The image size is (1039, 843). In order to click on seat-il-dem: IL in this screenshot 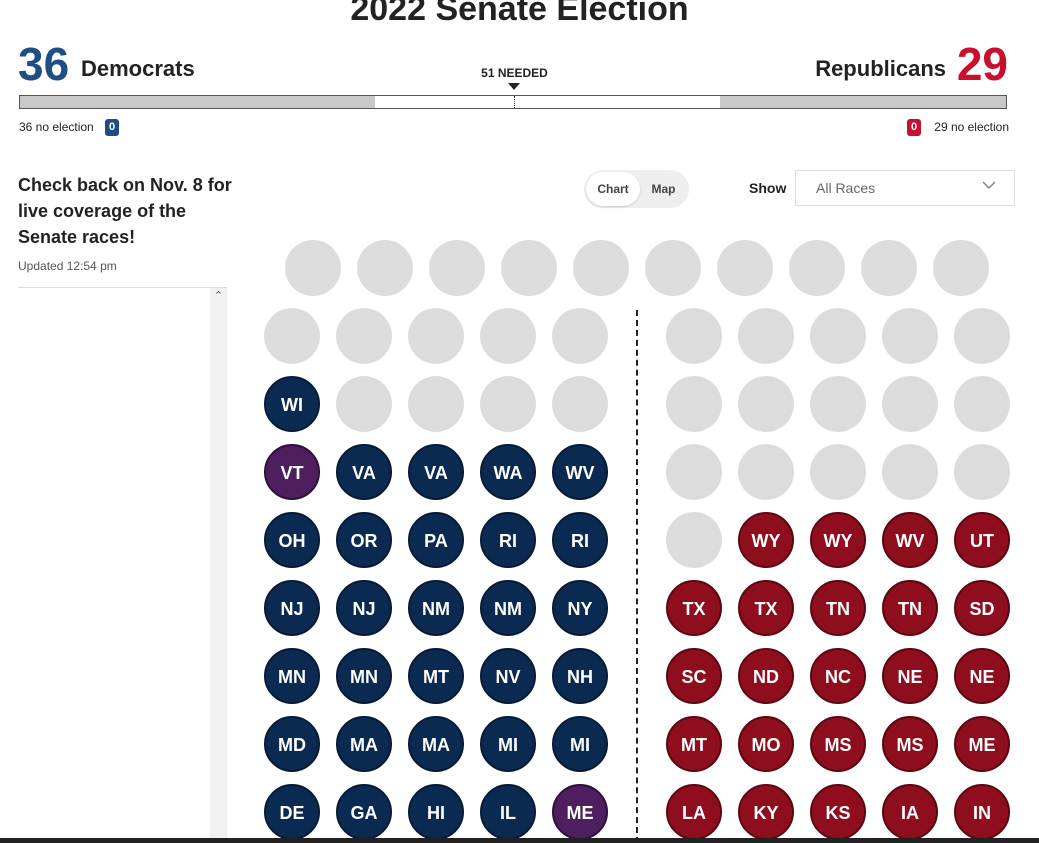, I will do `click(508, 812)`.